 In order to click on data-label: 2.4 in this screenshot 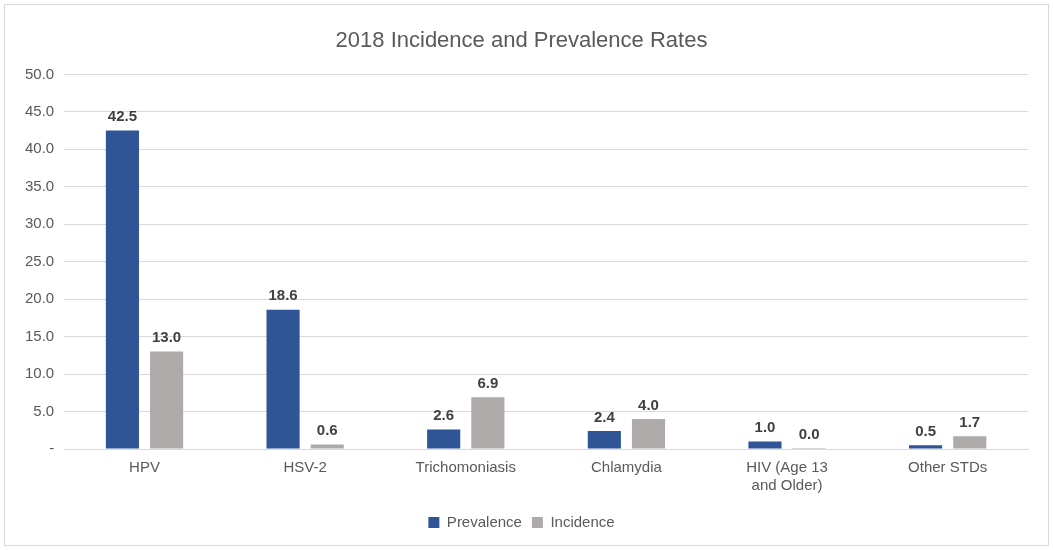, I will do `click(604, 416)`.